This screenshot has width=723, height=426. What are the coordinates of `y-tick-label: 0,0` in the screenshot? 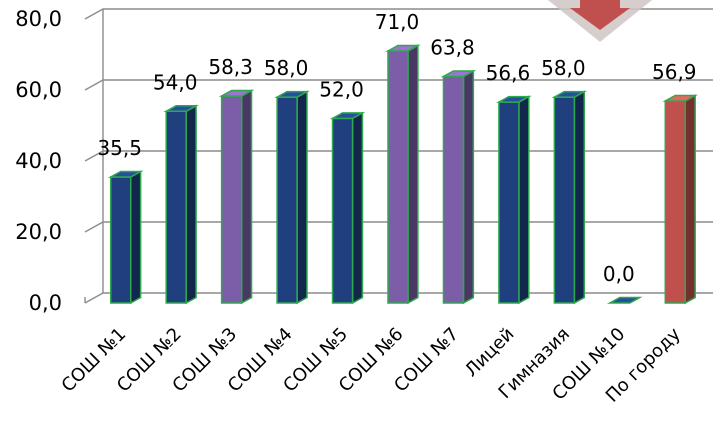 It's located at (45, 303).